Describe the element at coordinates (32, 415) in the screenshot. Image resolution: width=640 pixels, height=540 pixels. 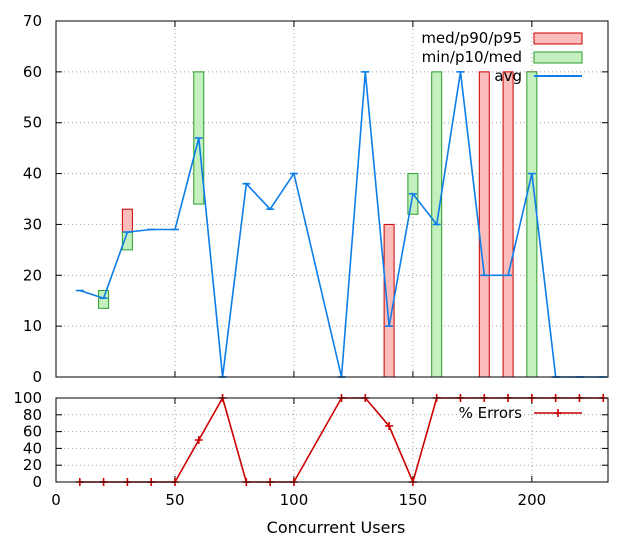
I see `bottom-y-tick-label: 80` at that location.